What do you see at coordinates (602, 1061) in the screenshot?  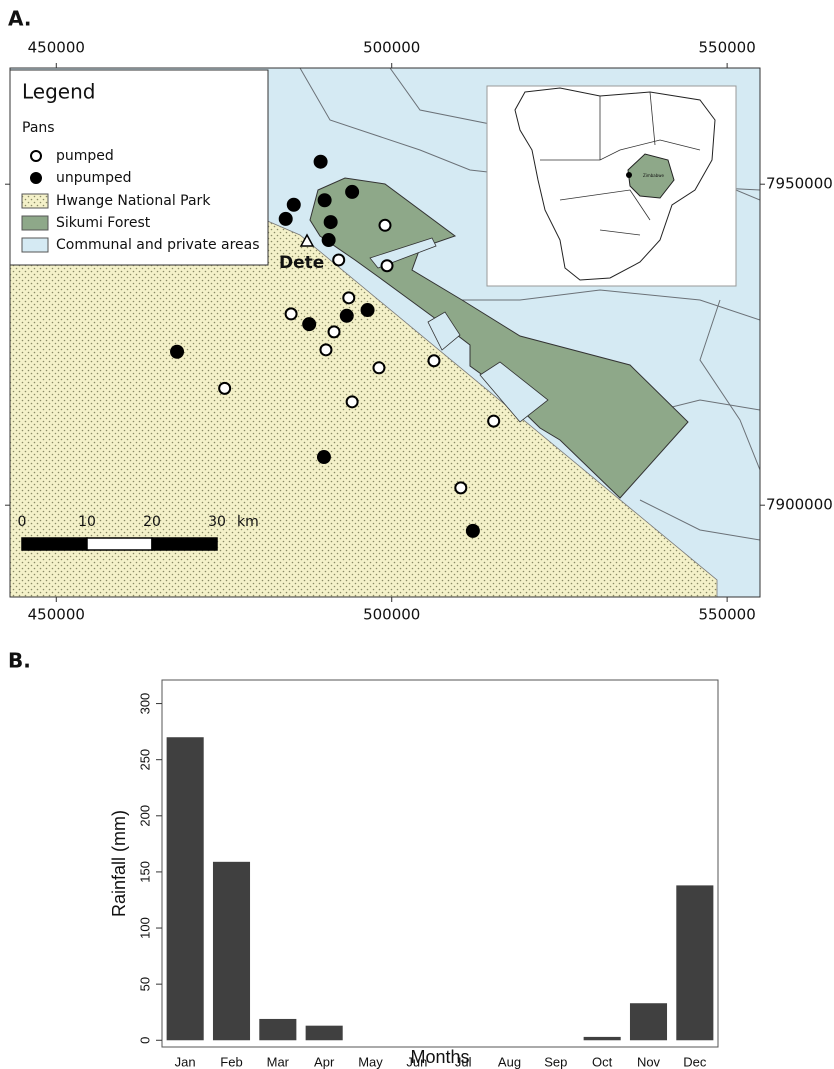 I see `x-tick-label: Oct` at bounding box center [602, 1061].